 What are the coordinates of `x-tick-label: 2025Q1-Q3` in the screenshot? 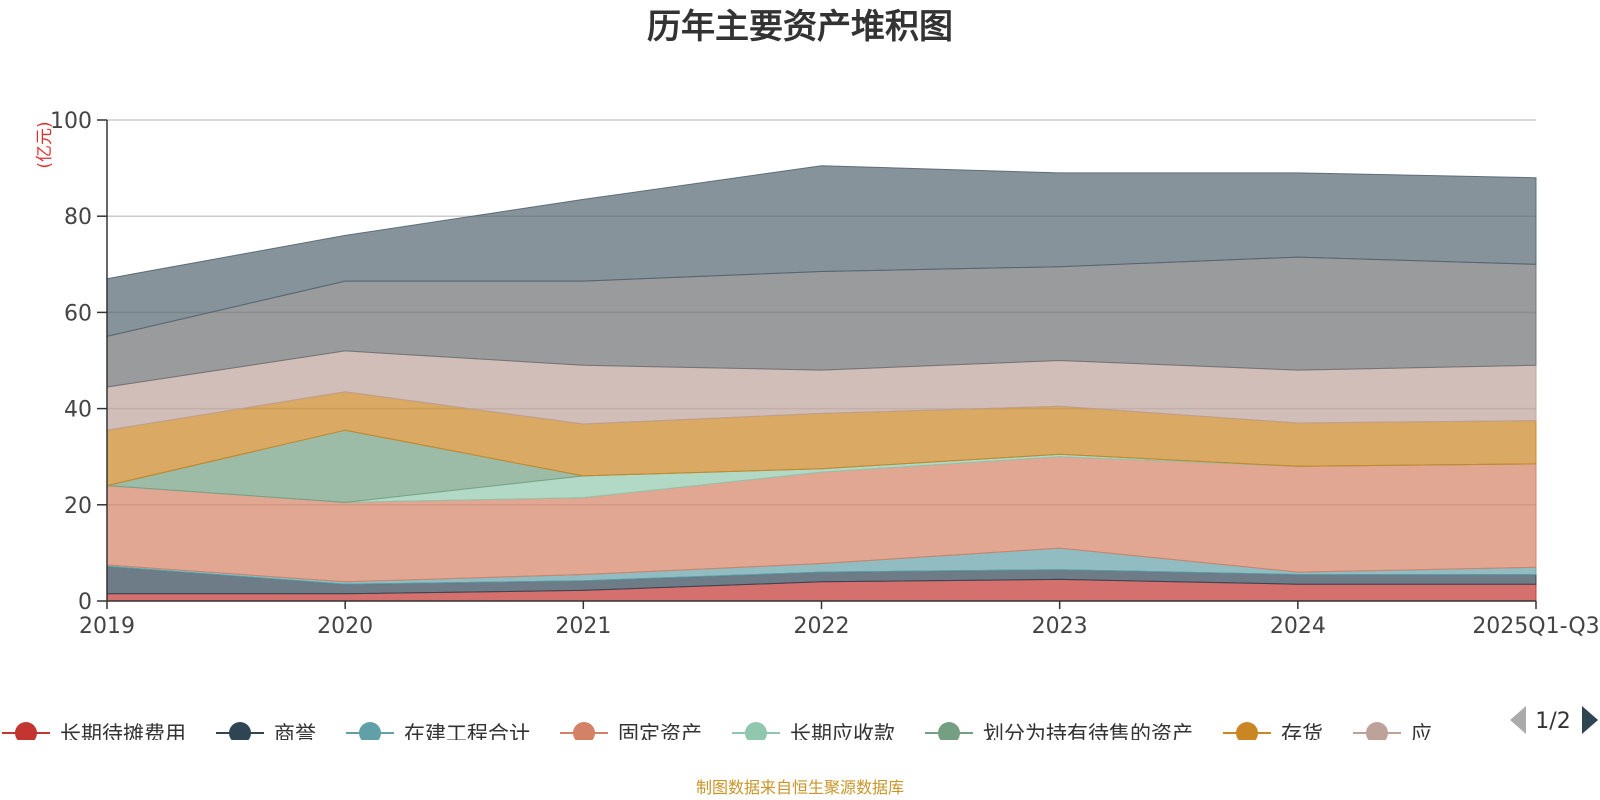 It's located at (1535, 626).